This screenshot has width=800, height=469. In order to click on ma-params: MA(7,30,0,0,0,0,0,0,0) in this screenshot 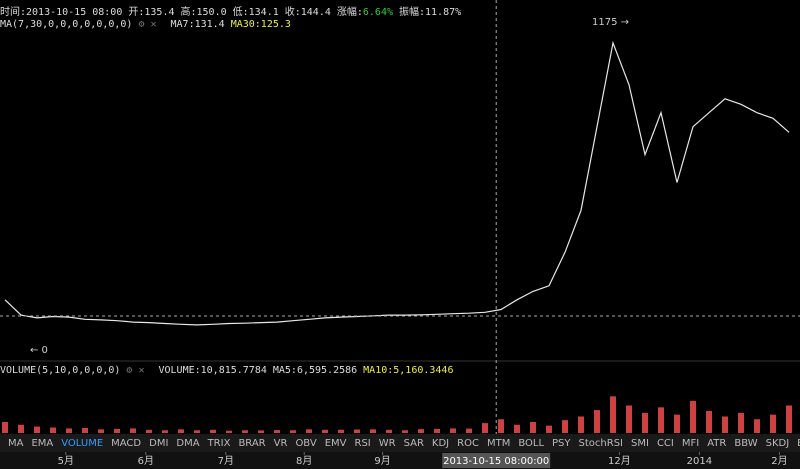, I will do `click(66, 24)`.